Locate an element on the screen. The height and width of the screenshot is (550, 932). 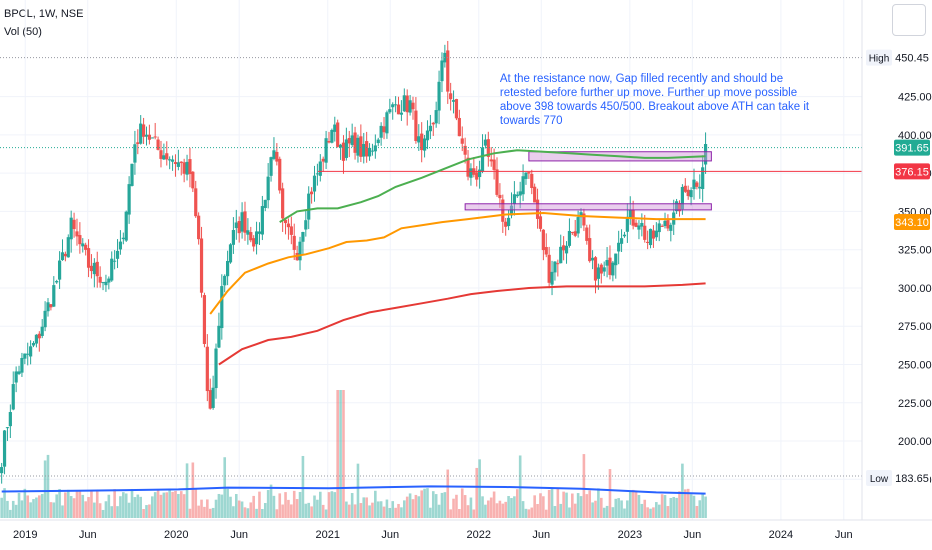
x-tick-label: 2019 is located at coordinates (25, 535).